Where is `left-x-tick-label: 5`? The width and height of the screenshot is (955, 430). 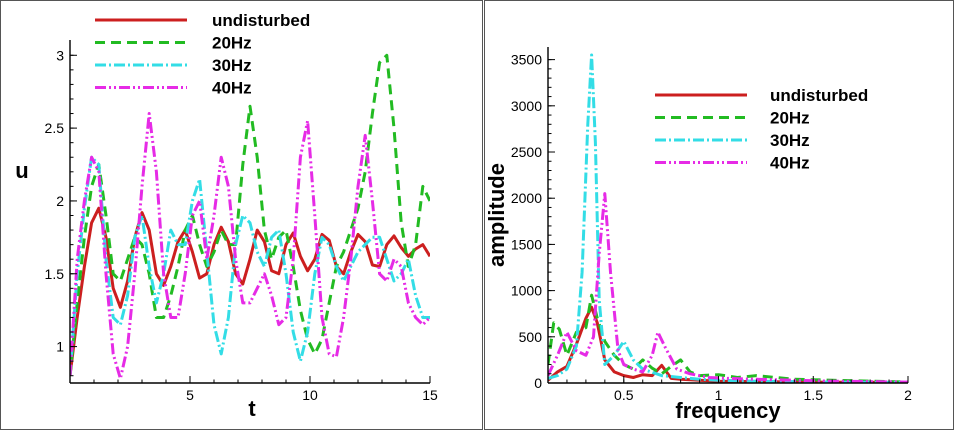 left-x-tick-label: 5 is located at coordinates (190, 395).